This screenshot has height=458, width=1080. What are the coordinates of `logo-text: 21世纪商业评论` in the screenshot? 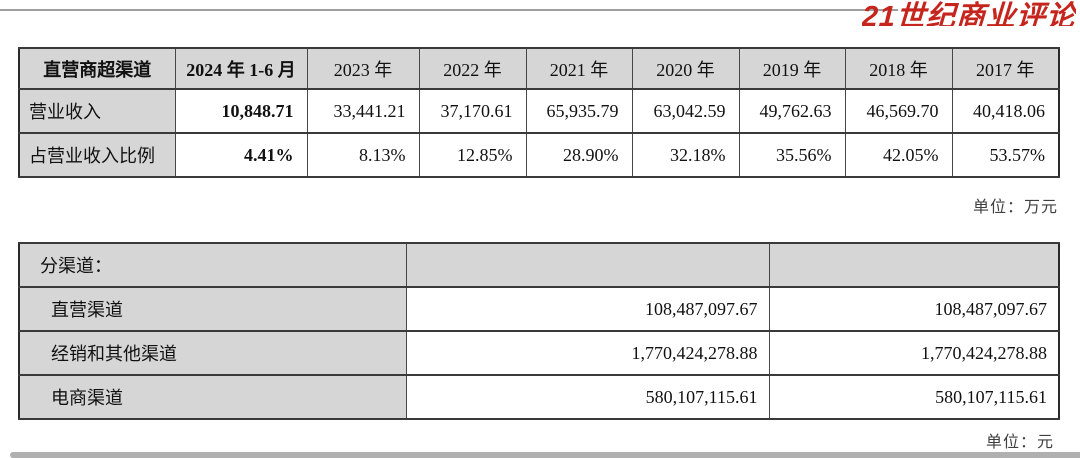 It's located at (968, 13).